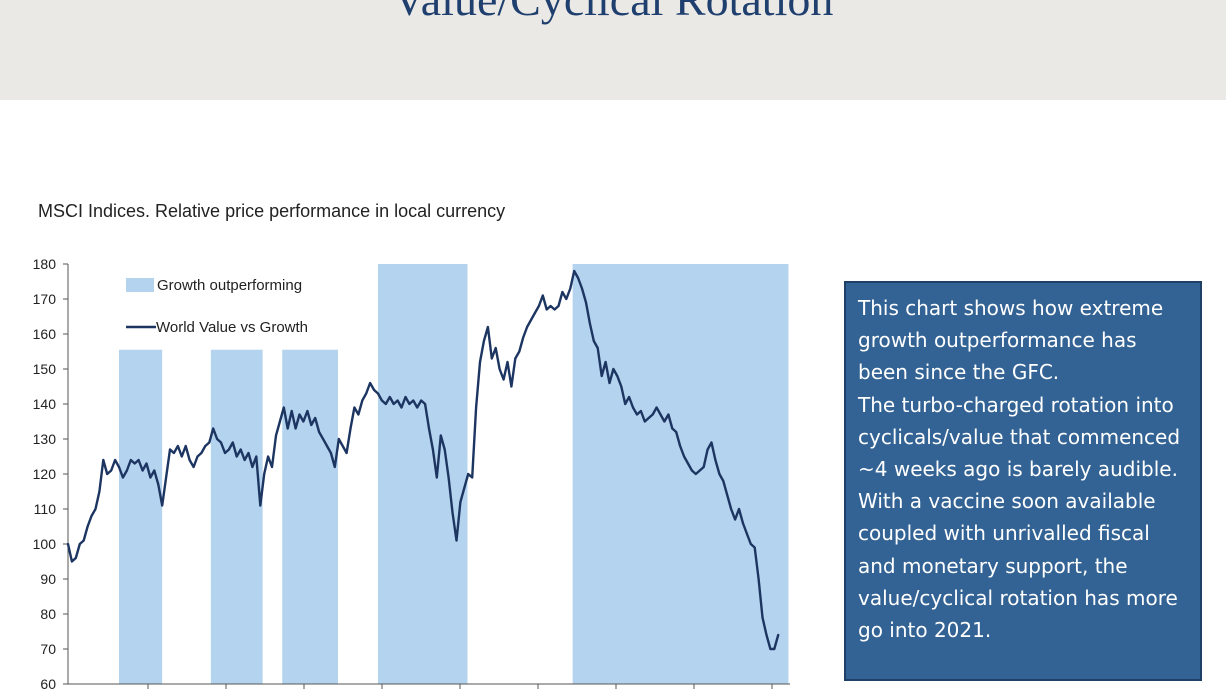  Describe the element at coordinates (48, 579) in the screenshot. I see `y-tick-label: 90` at that location.